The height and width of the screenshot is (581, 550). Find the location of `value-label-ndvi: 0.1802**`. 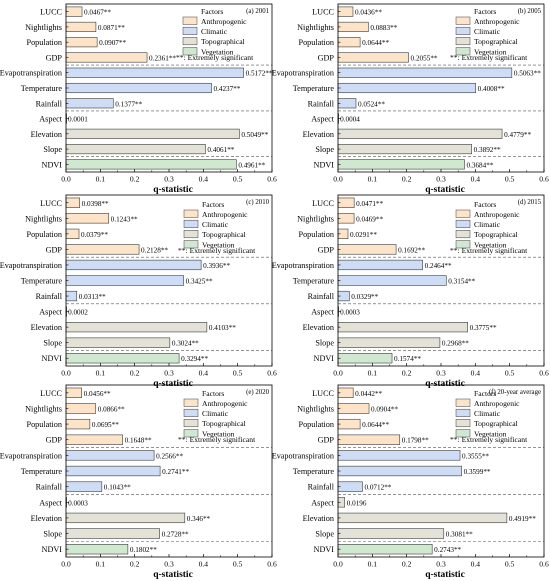

value-label-ndvi: 0.1802** is located at coordinates (143, 550).